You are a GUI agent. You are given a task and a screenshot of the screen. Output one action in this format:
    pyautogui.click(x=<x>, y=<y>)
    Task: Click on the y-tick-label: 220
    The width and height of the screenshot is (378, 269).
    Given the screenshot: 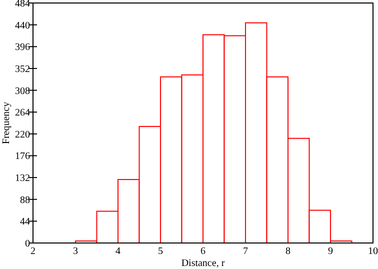 What is the action you would take?
    pyautogui.click(x=22, y=134)
    